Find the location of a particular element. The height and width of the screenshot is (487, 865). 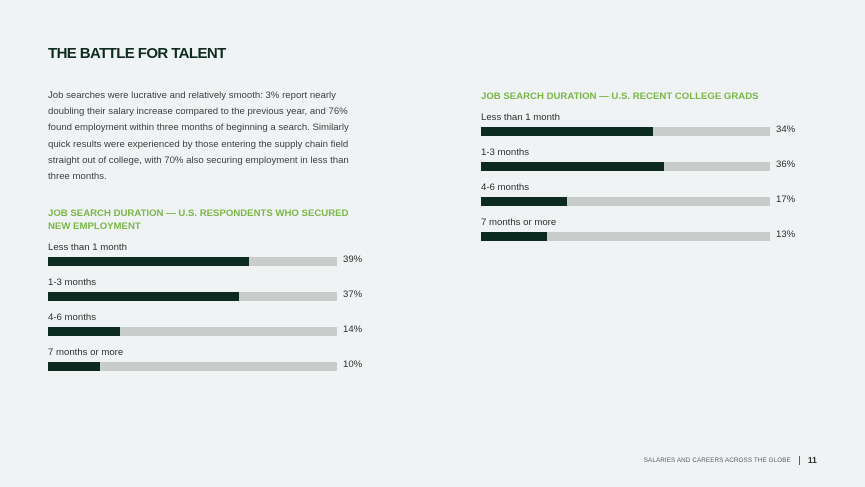

bar-value-label: 34% is located at coordinates (786, 129).